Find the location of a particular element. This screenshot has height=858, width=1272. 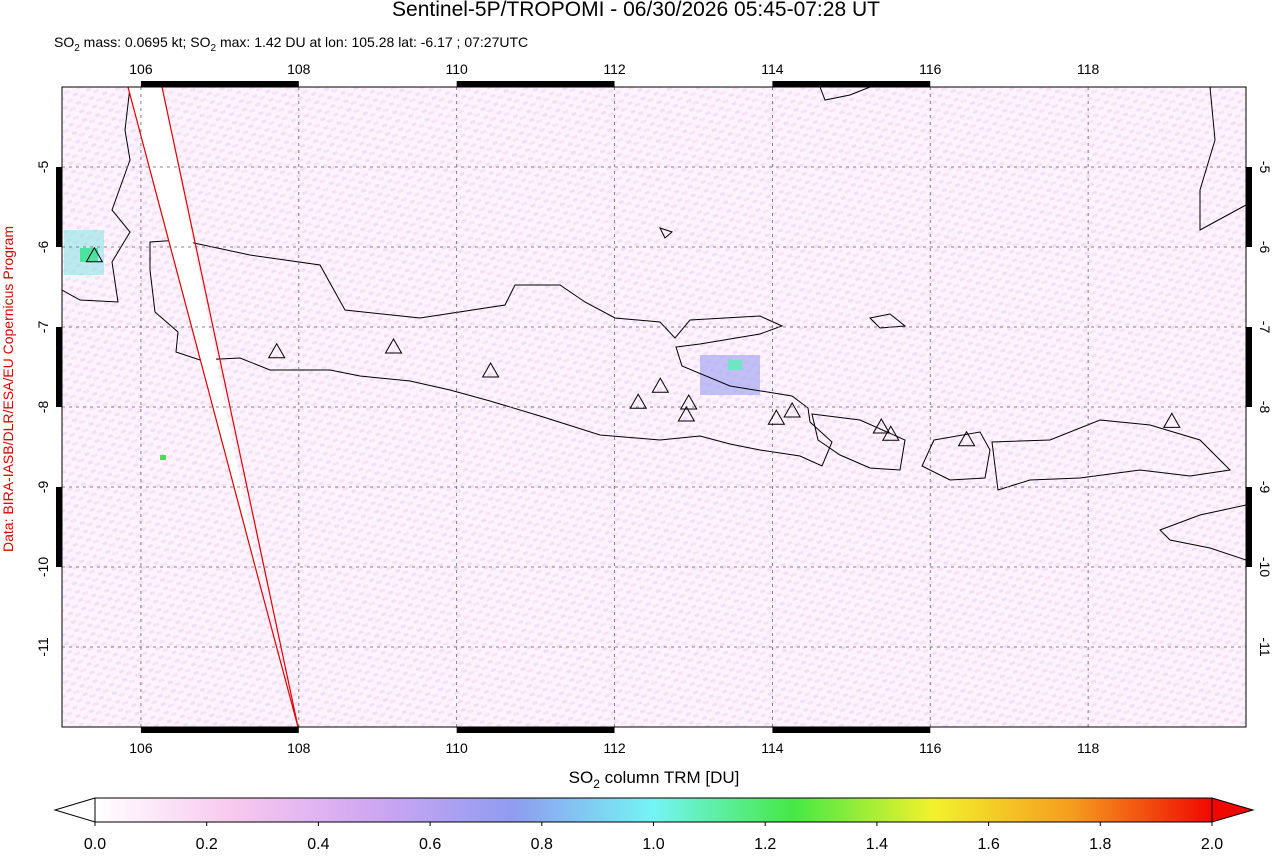

colorbar-tick-label: 1.6 is located at coordinates (988, 844).